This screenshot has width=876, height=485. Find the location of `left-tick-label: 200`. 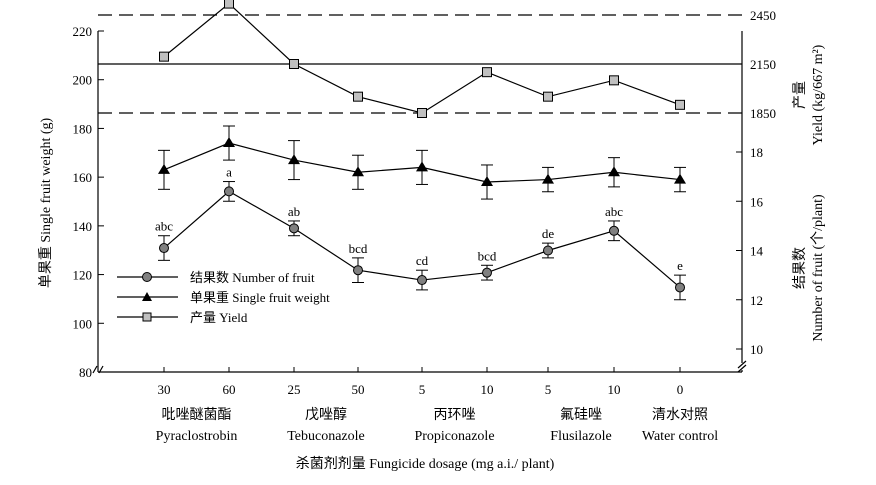

left-tick-label: 200 is located at coordinates (83, 80).